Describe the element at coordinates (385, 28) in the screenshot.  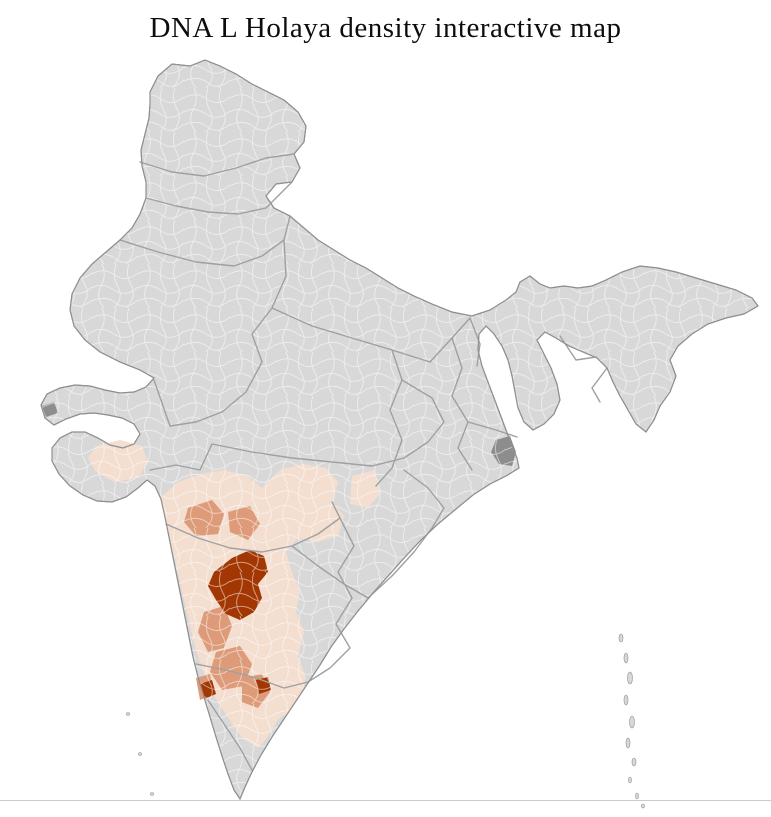
I see `page-title: DNA L Holaya density interactive map` at that location.